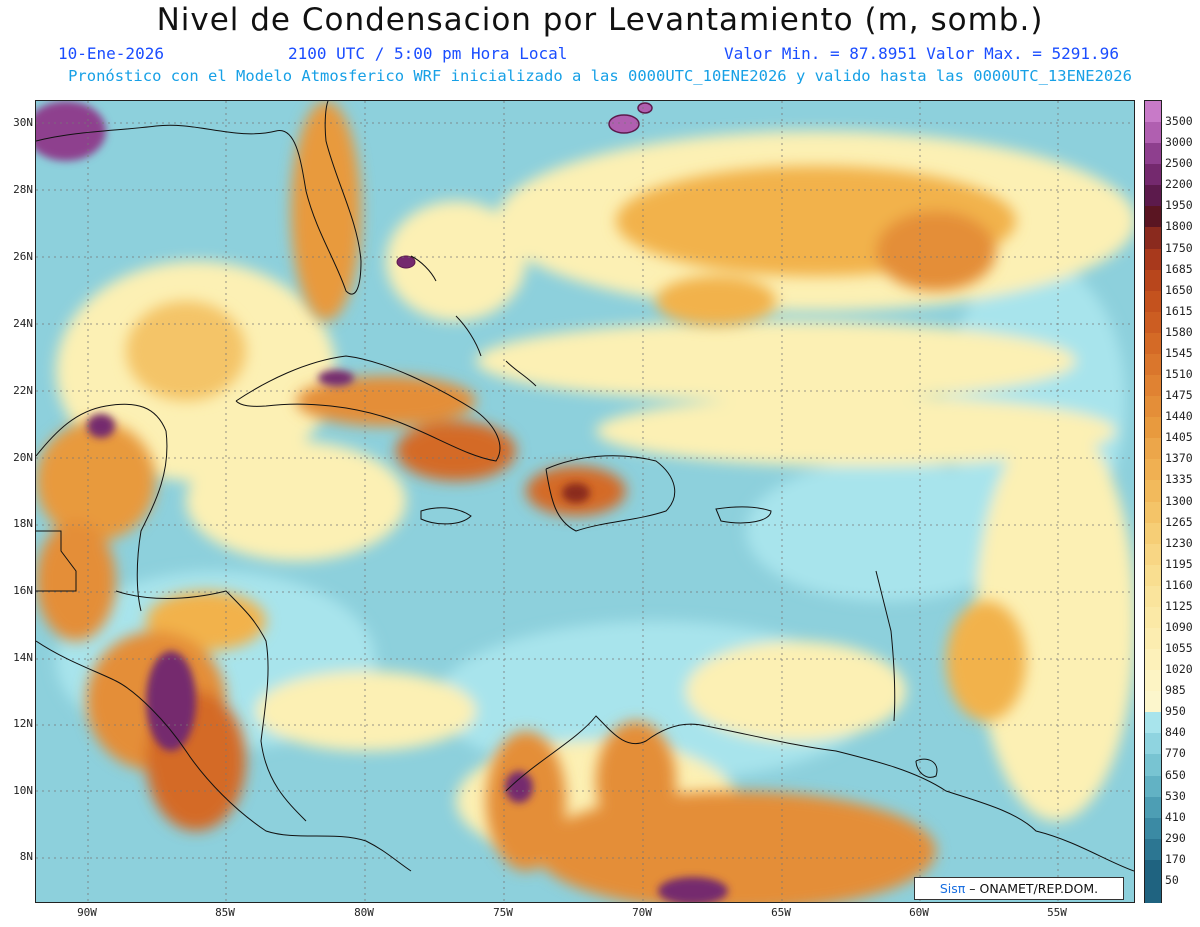 This screenshot has width=1200, height=927. Describe the element at coordinates (1175, 858) in the screenshot. I see `colorbar-tick-label: 170` at that location.